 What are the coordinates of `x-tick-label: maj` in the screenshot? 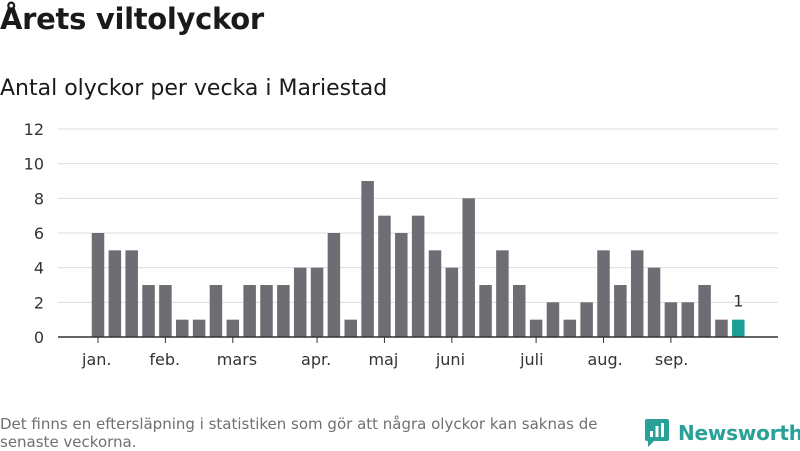 It's located at (383, 359).